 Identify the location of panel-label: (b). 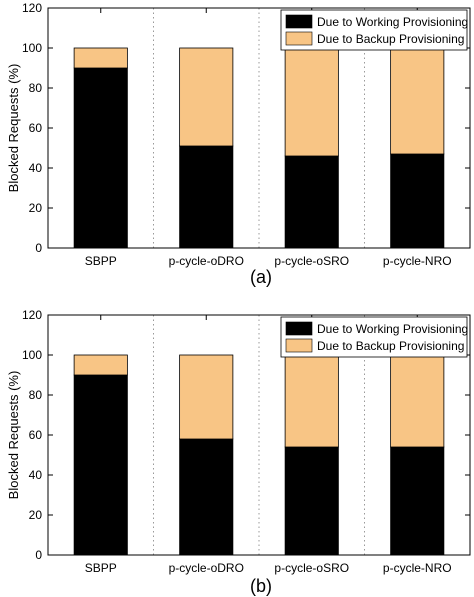
(261, 586).